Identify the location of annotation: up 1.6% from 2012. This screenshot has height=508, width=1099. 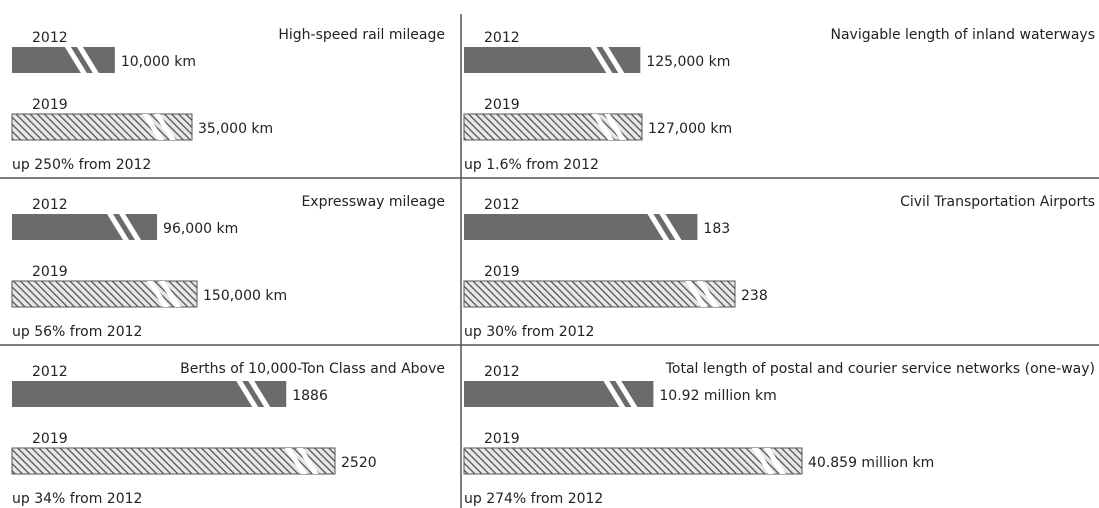
(531, 165).